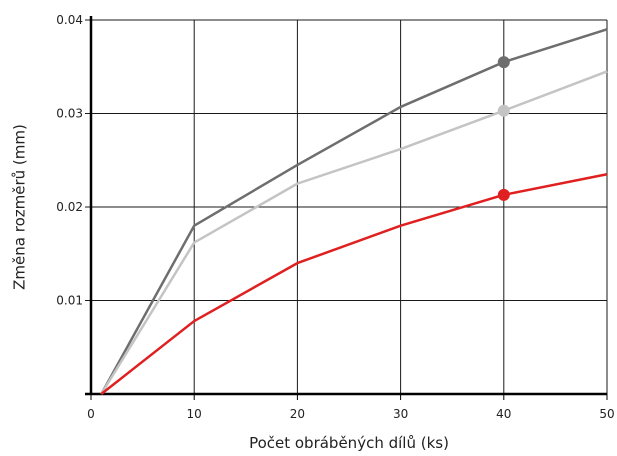 Image resolution: width=617 pixels, height=456 pixels. Describe the element at coordinates (69, 20) in the screenshot. I see `y-tick-label-0.04: 0.04` at that location.